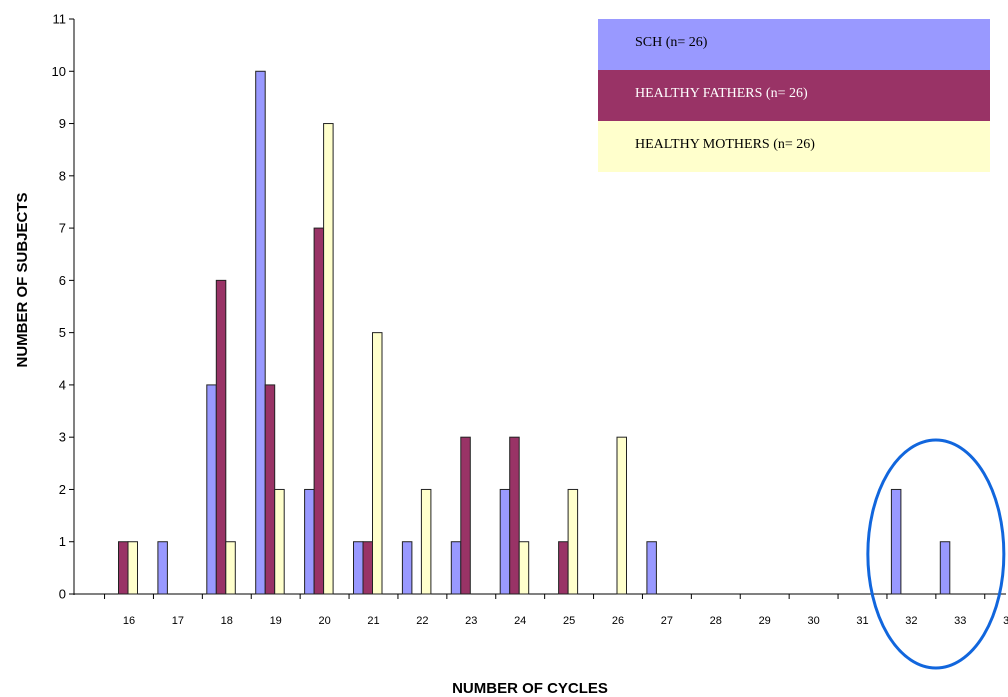 The height and width of the screenshot is (697, 1008). What do you see at coordinates (422, 621) in the screenshot?
I see `x-tick-label: 22` at bounding box center [422, 621].